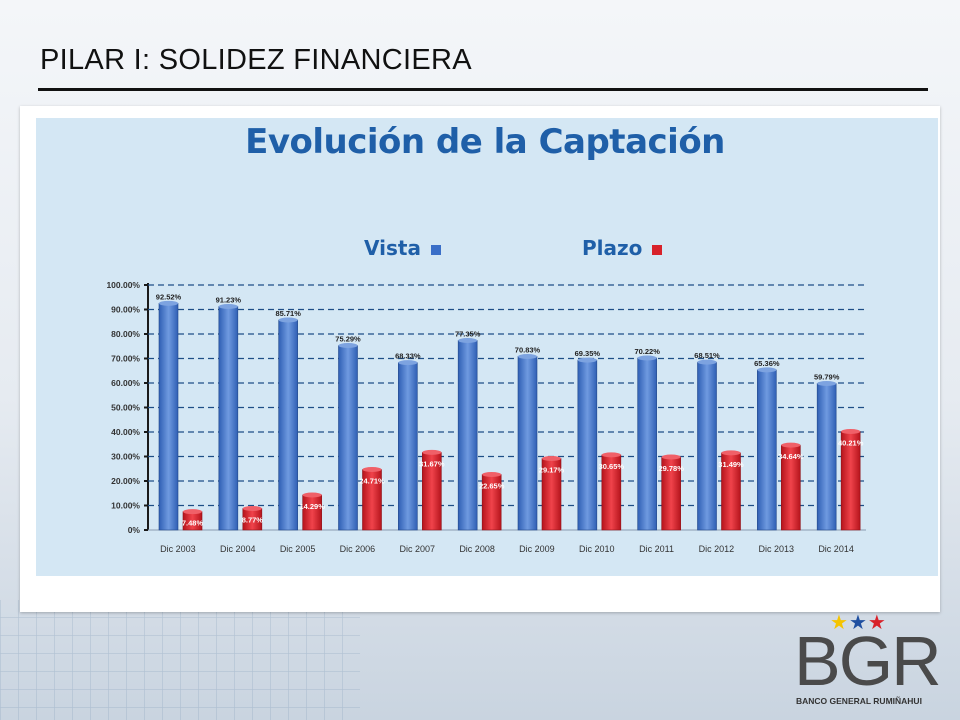  I want to click on title-underline, so click(483, 89).